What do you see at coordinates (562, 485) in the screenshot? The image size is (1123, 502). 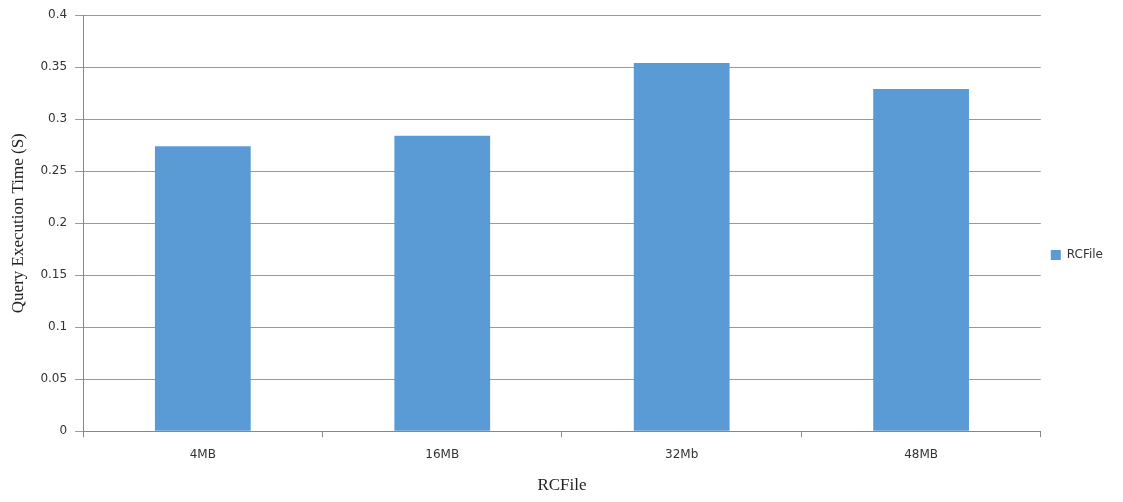 I see `x-axis-title: RCFile` at bounding box center [562, 485].